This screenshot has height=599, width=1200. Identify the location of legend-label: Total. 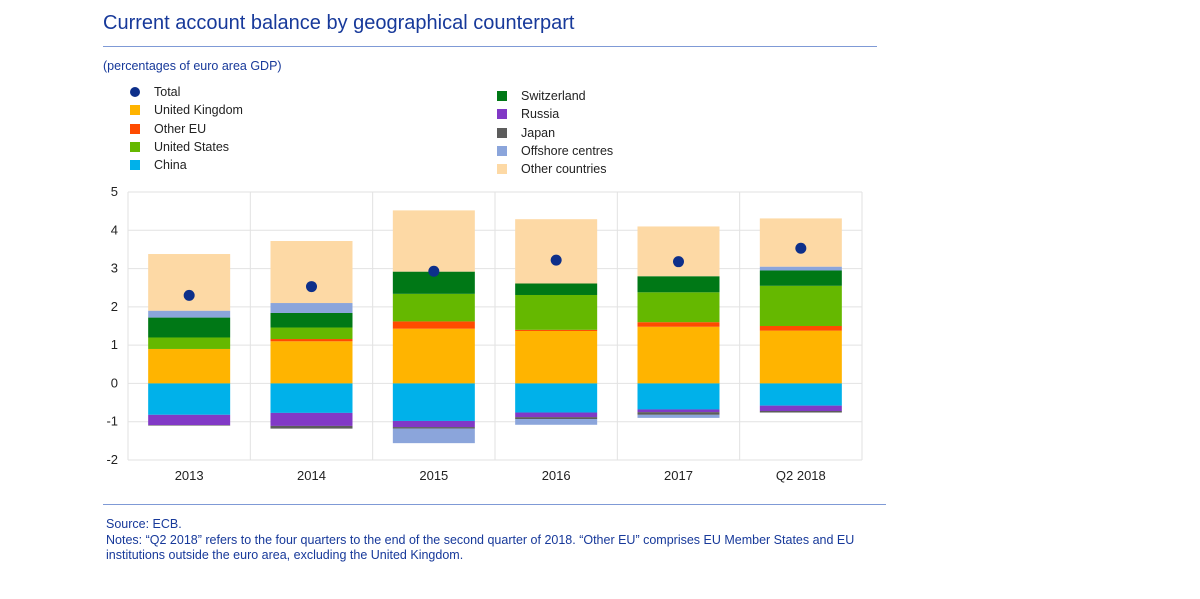
(167, 92).